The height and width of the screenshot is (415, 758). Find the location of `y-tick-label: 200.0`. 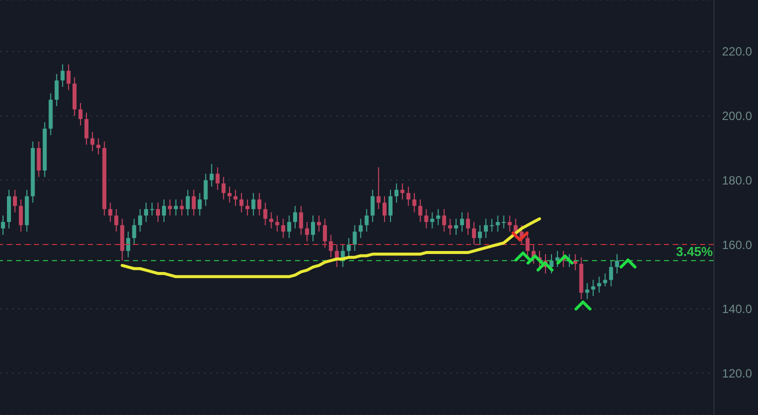

y-tick-label: 200.0 is located at coordinates (737, 116).